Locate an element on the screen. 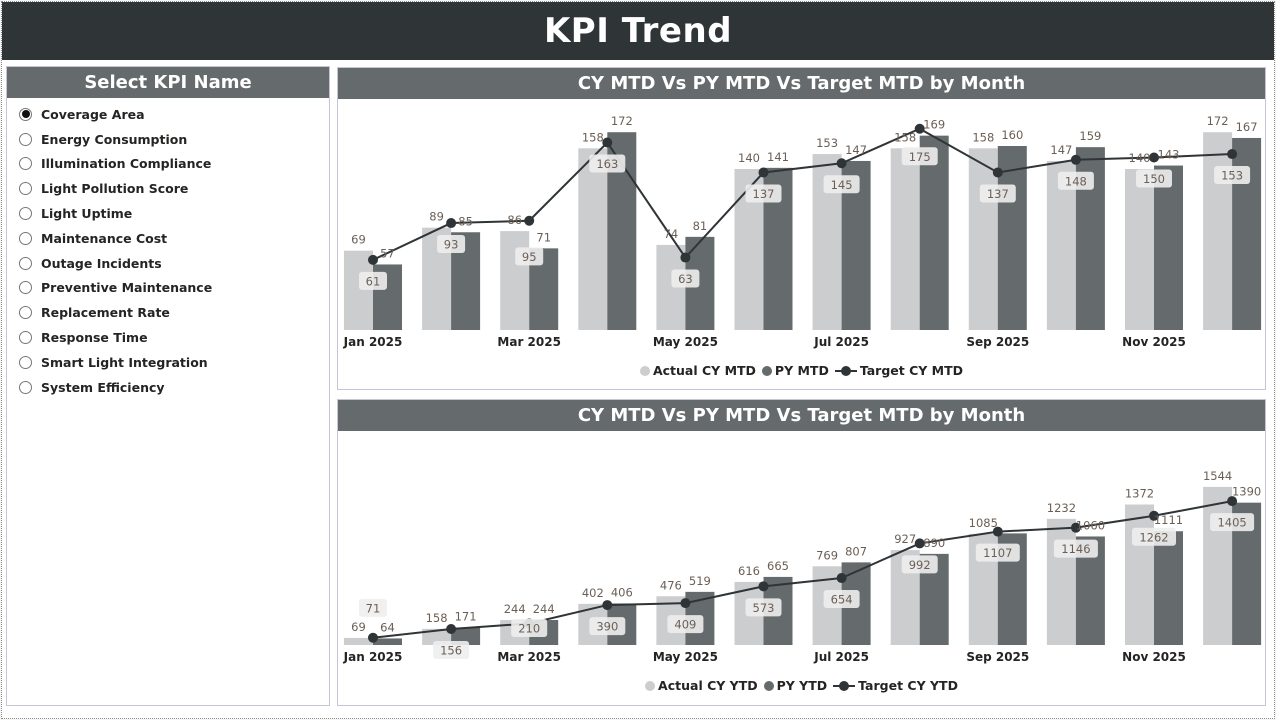  data-label-cy: 172 is located at coordinates (1218, 121).